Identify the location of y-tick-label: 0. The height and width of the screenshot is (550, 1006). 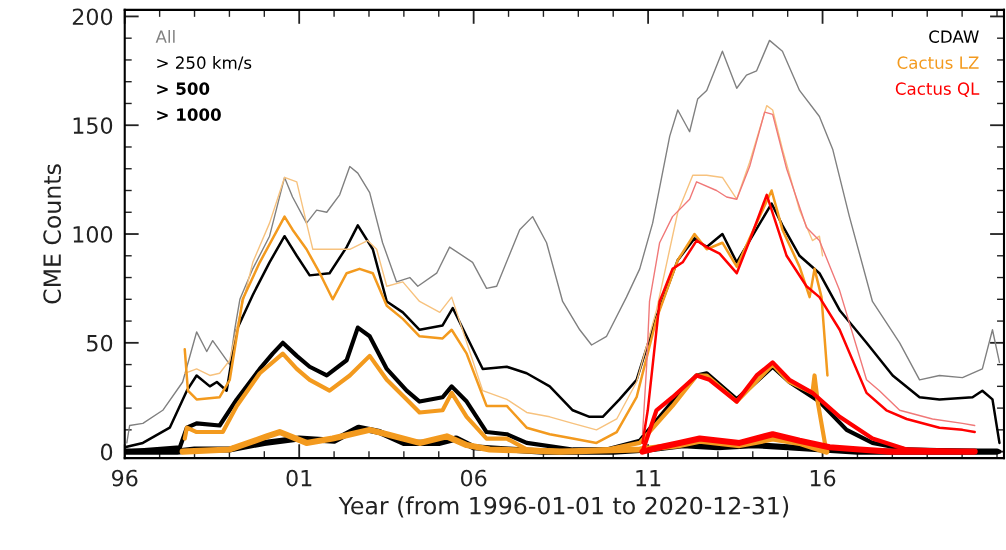
(106, 452).